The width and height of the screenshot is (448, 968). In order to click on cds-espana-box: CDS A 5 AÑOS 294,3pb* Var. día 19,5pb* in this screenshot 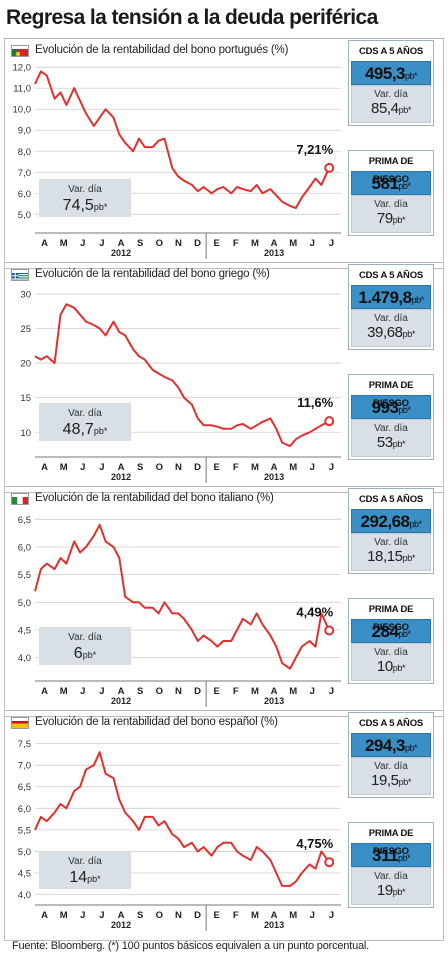, I will do `click(391, 755)`.